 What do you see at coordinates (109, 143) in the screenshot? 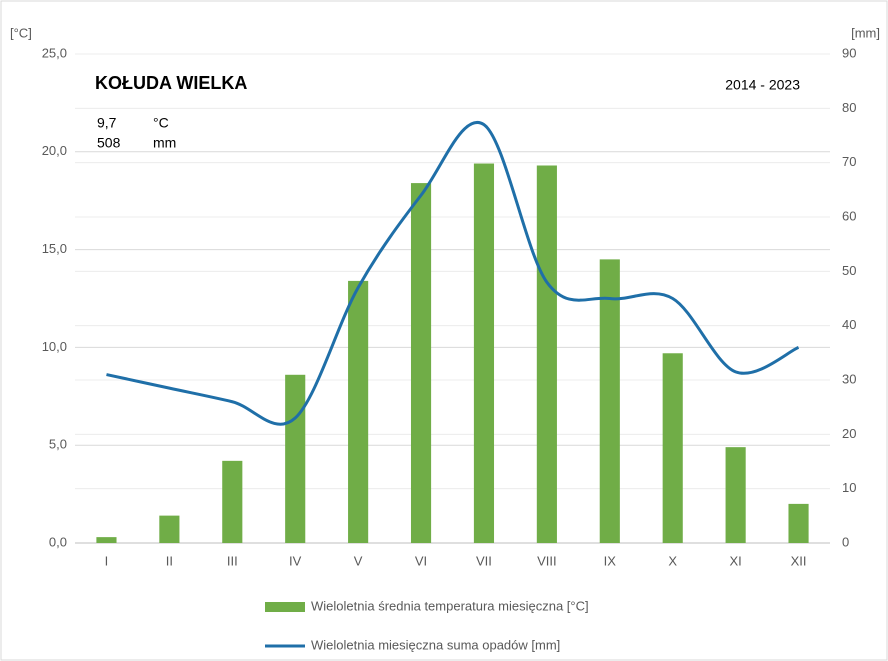
I see `annotation: 508` at bounding box center [109, 143].